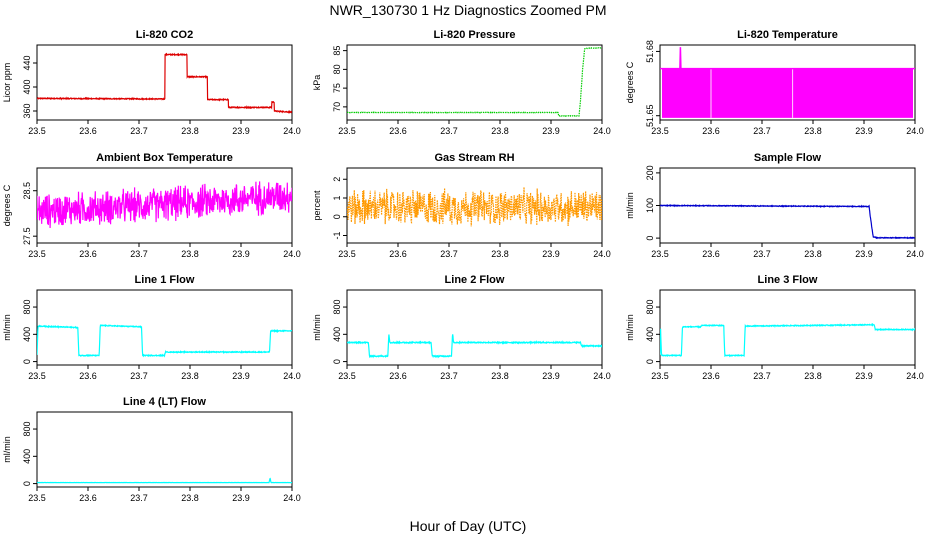 This screenshot has height=540, width=936. I want to click on y-axis-label: ml/min, so click(7, 327).